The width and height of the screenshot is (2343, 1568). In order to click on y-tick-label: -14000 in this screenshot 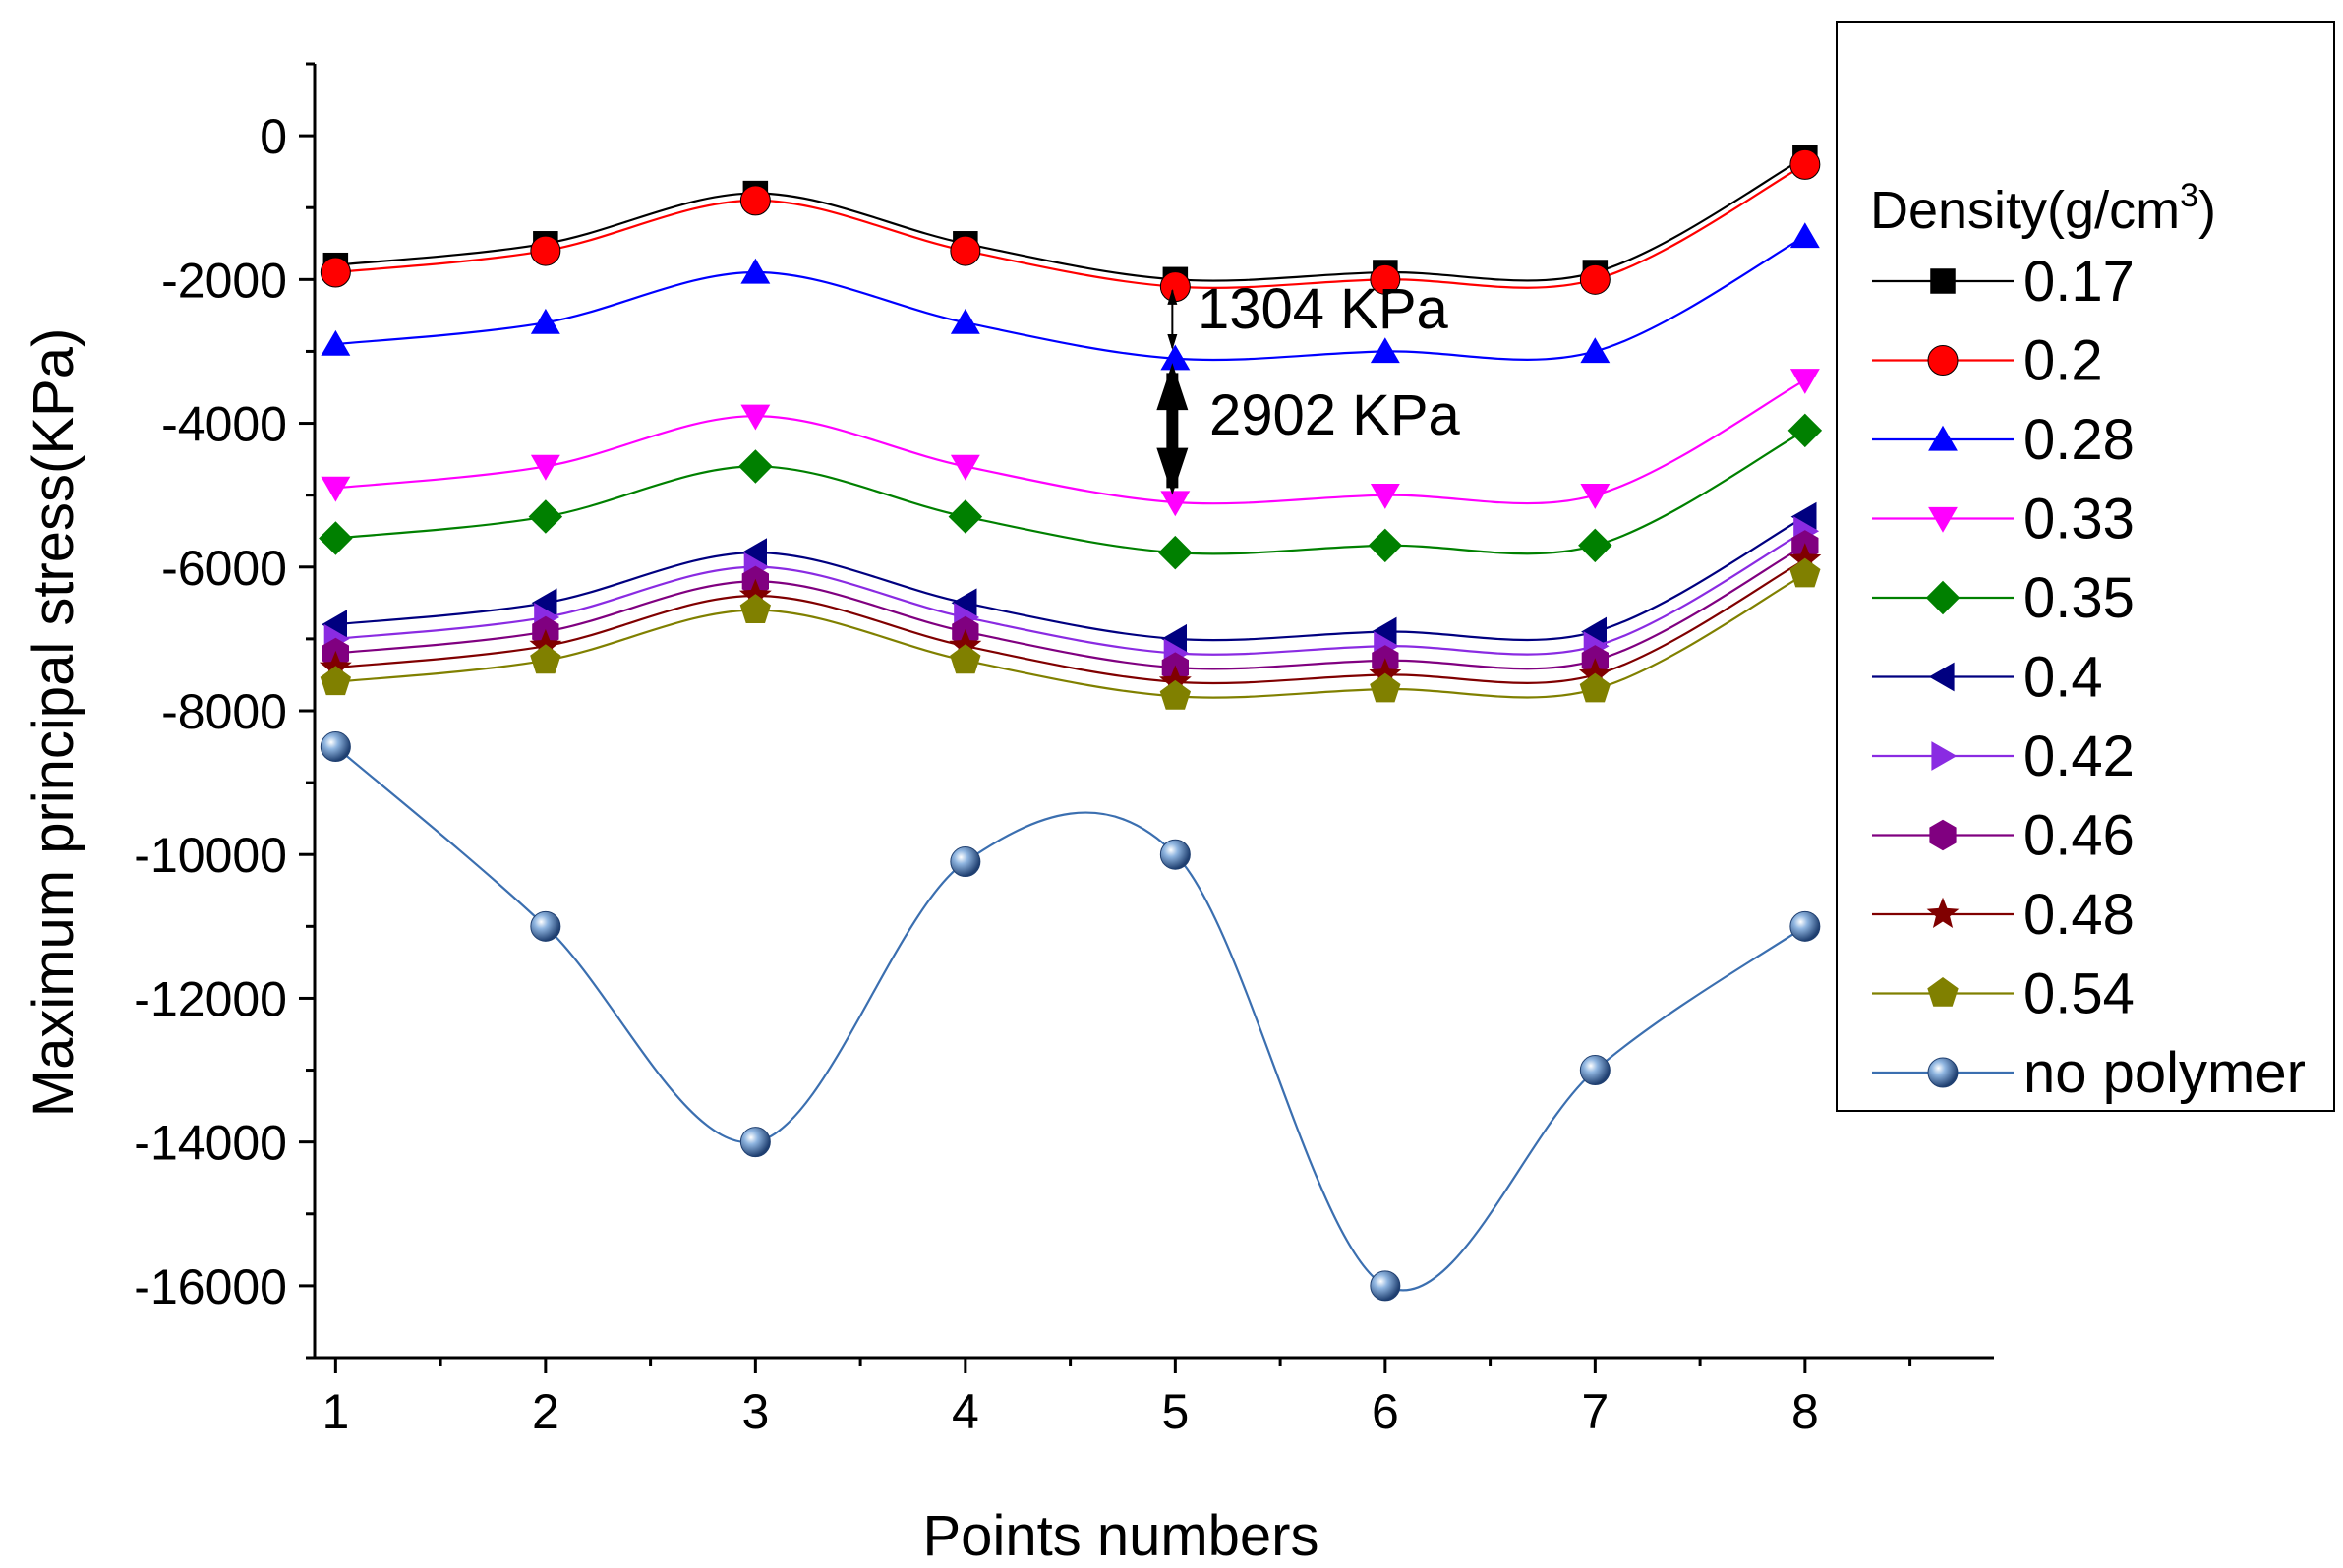, I will do `click(210, 1143)`.